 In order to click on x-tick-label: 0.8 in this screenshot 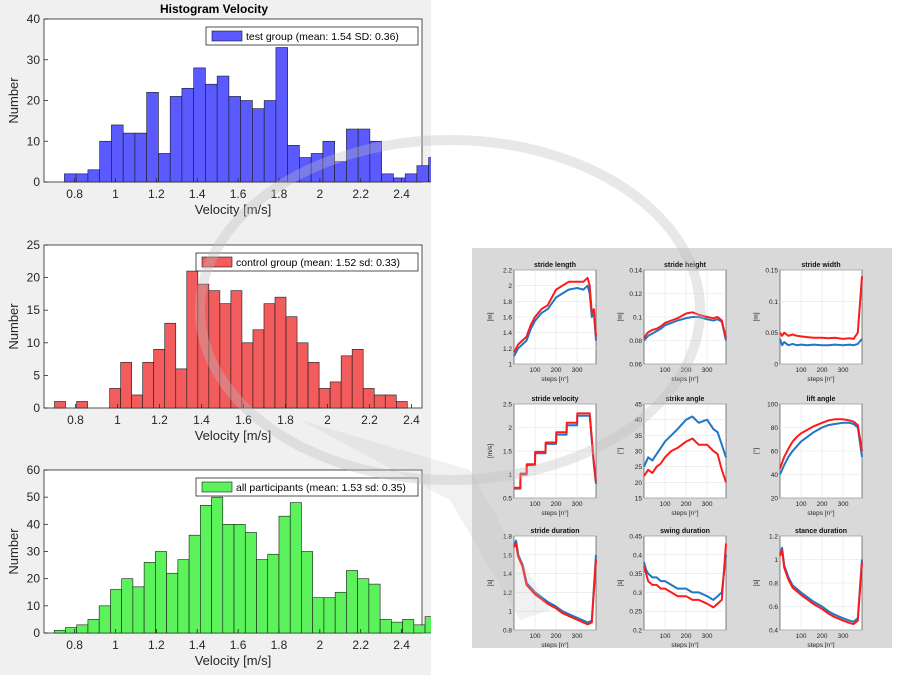, I will do `click(75, 420)`.